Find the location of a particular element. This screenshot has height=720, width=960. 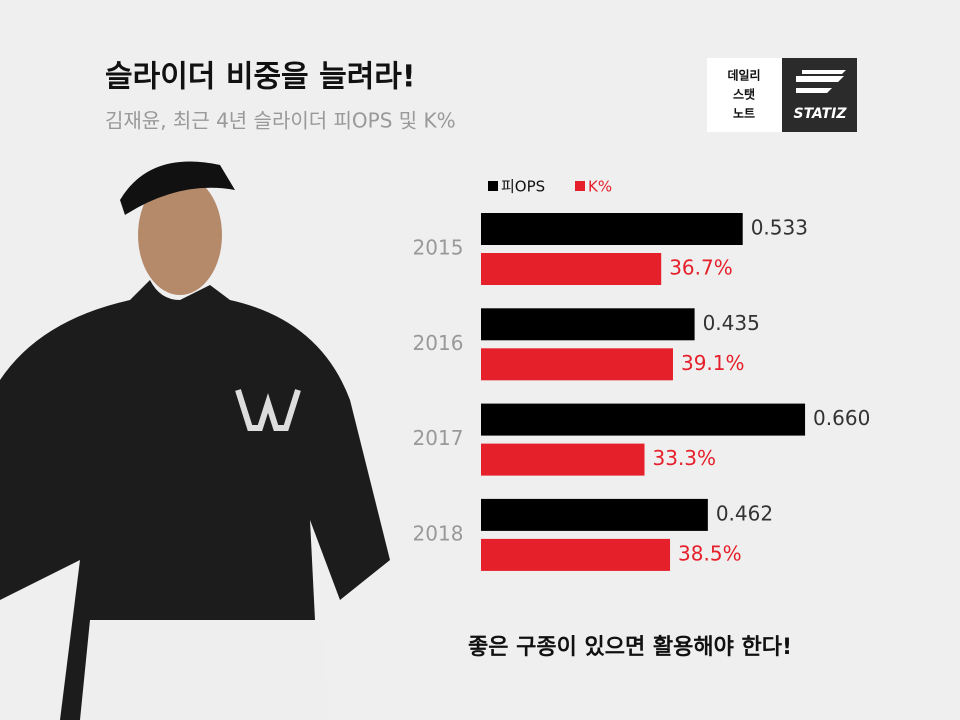

value-label: 36.7% is located at coordinates (701, 268).